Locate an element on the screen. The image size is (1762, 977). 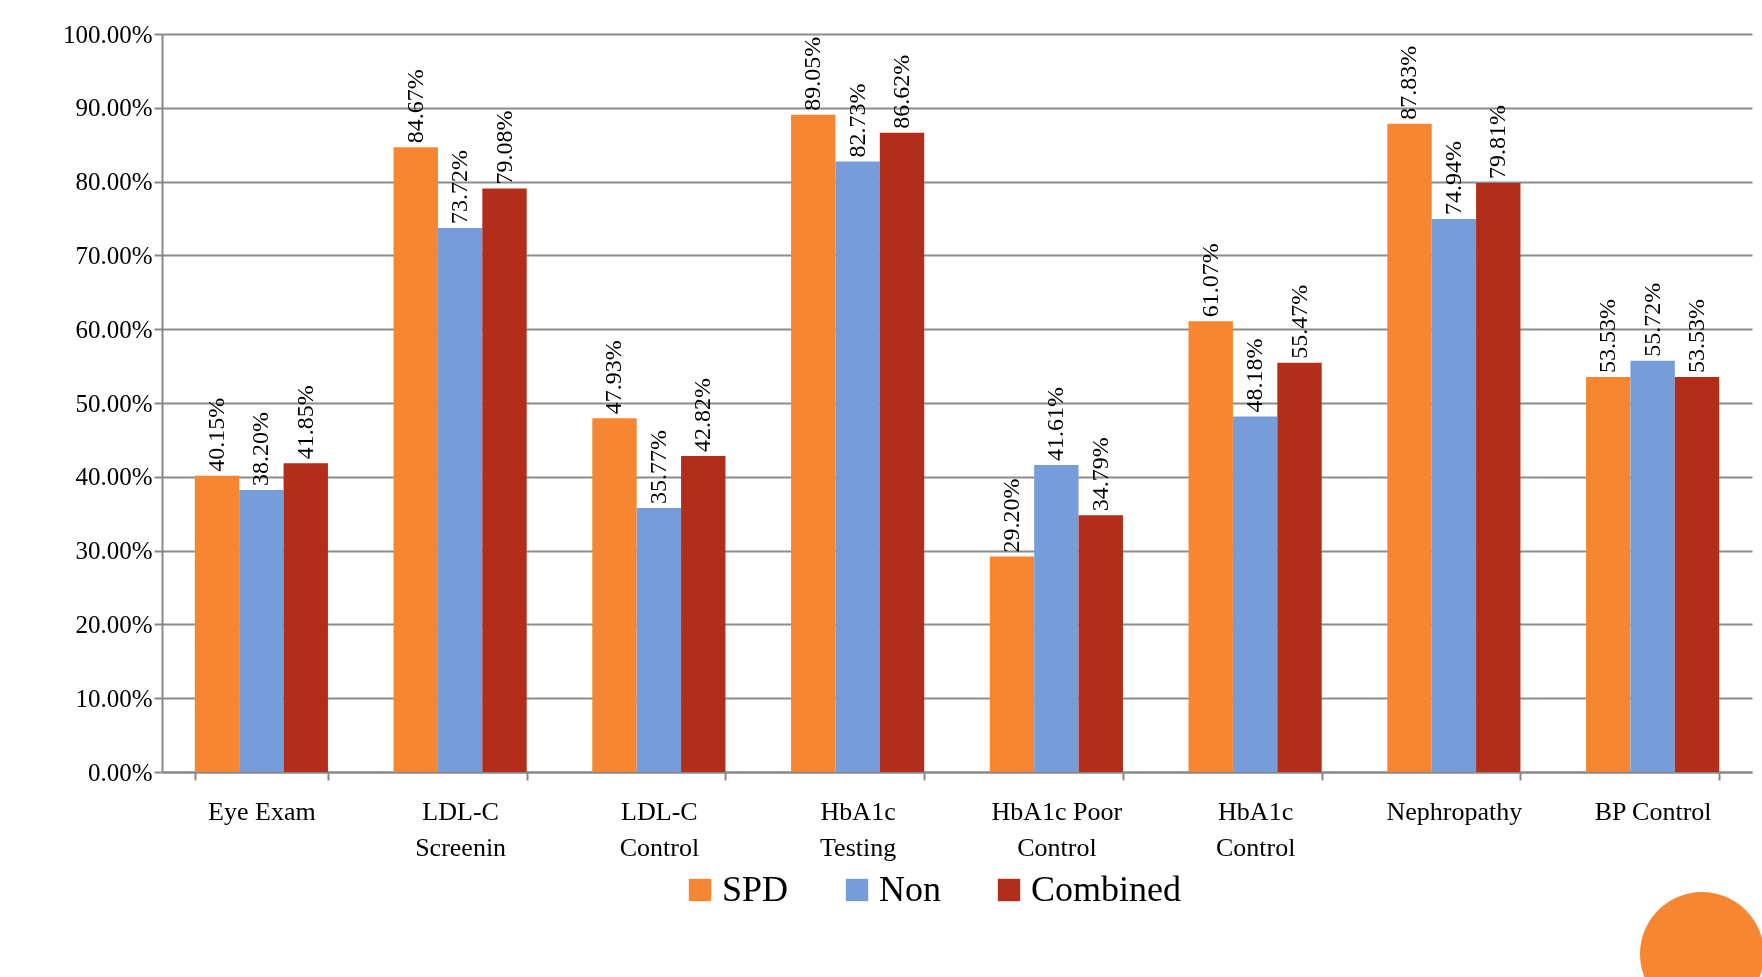
data-label: 34.79% is located at coordinates (1099, 474).